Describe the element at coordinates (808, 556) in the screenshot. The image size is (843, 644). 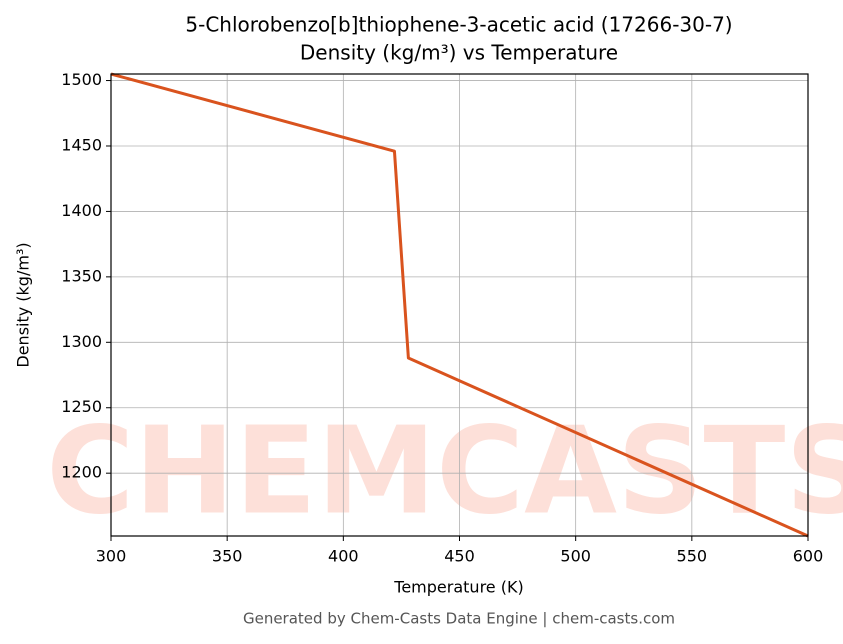
I see `x-tick-label: 600` at that location.